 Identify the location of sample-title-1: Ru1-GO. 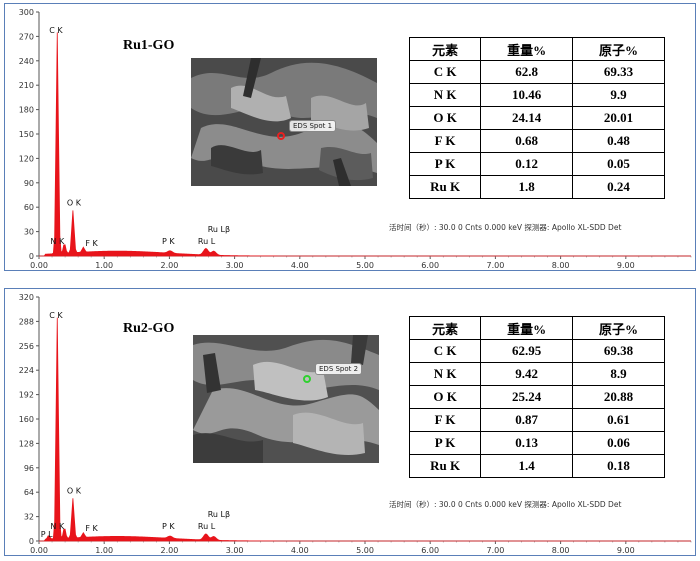
(149, 45).